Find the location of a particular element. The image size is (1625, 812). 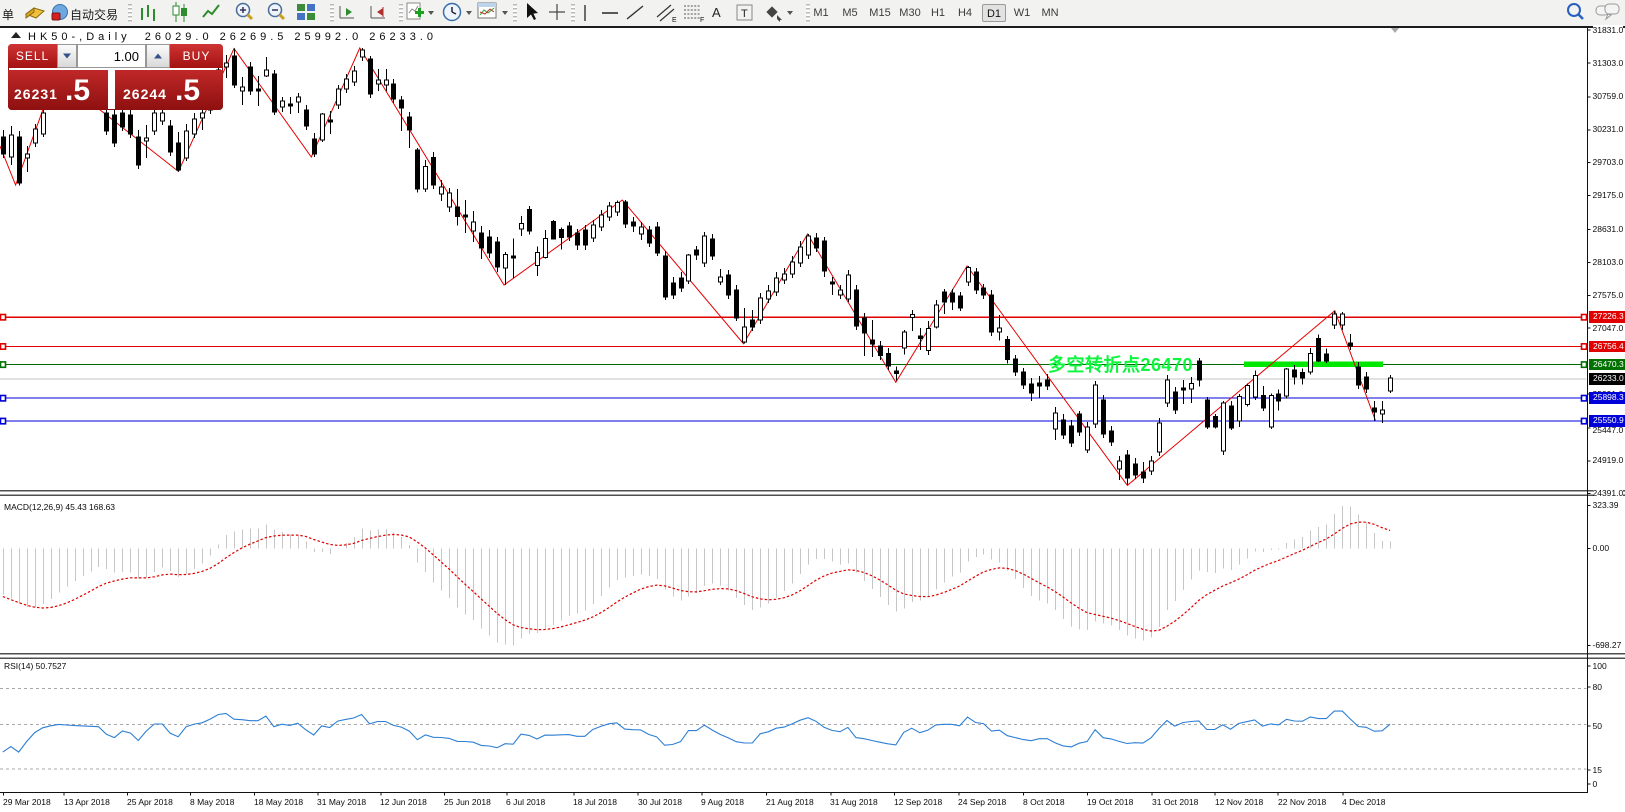

svg-text: T is located at coordinates (744, 14).